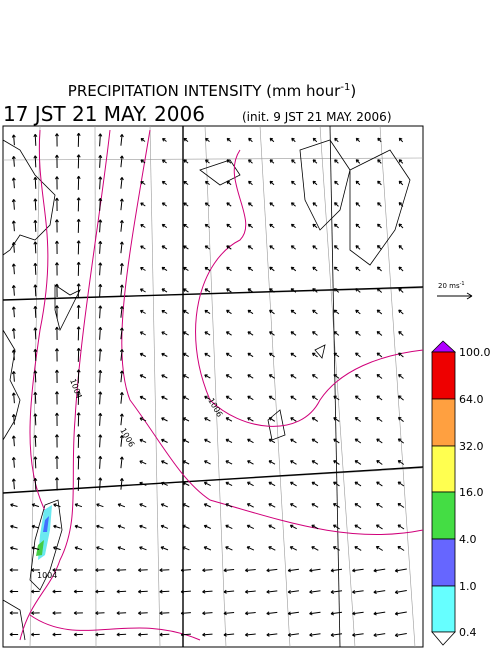 This screenshot has width=500, height=654. I want to click on colorbar-label: 32.0, so click(471, 446).